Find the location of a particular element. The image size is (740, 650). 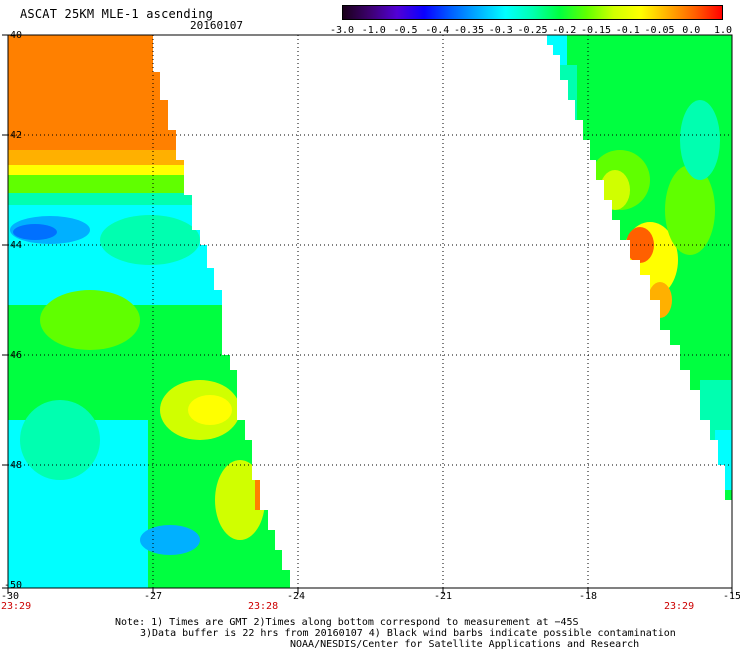

colorbar-tick-label: -0.35 is located at coordinates (469, 30).